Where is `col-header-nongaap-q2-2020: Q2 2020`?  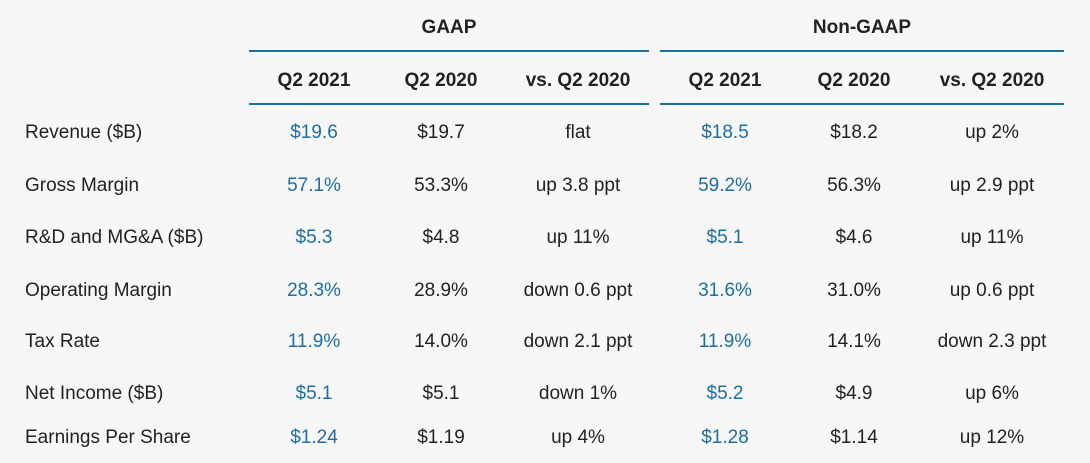 col-header-nongaap-q2-2020: Q2 2020 is located at coordinates (854, 80).